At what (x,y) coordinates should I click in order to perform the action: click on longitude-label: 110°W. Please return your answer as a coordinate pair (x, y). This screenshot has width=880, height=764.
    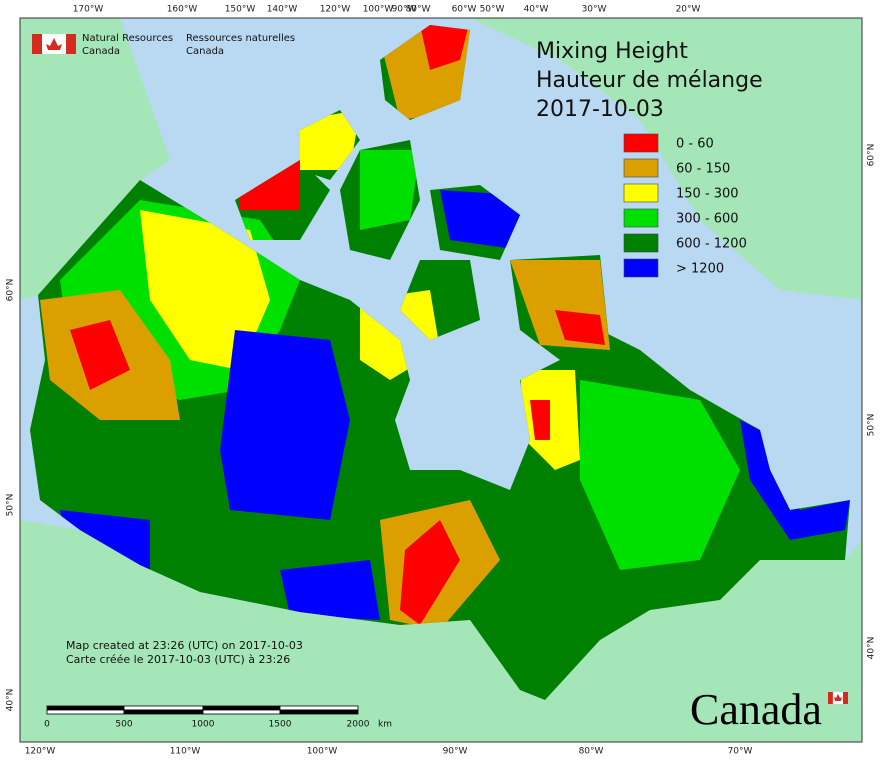
    Looking at the image, I should click on (185, 752).